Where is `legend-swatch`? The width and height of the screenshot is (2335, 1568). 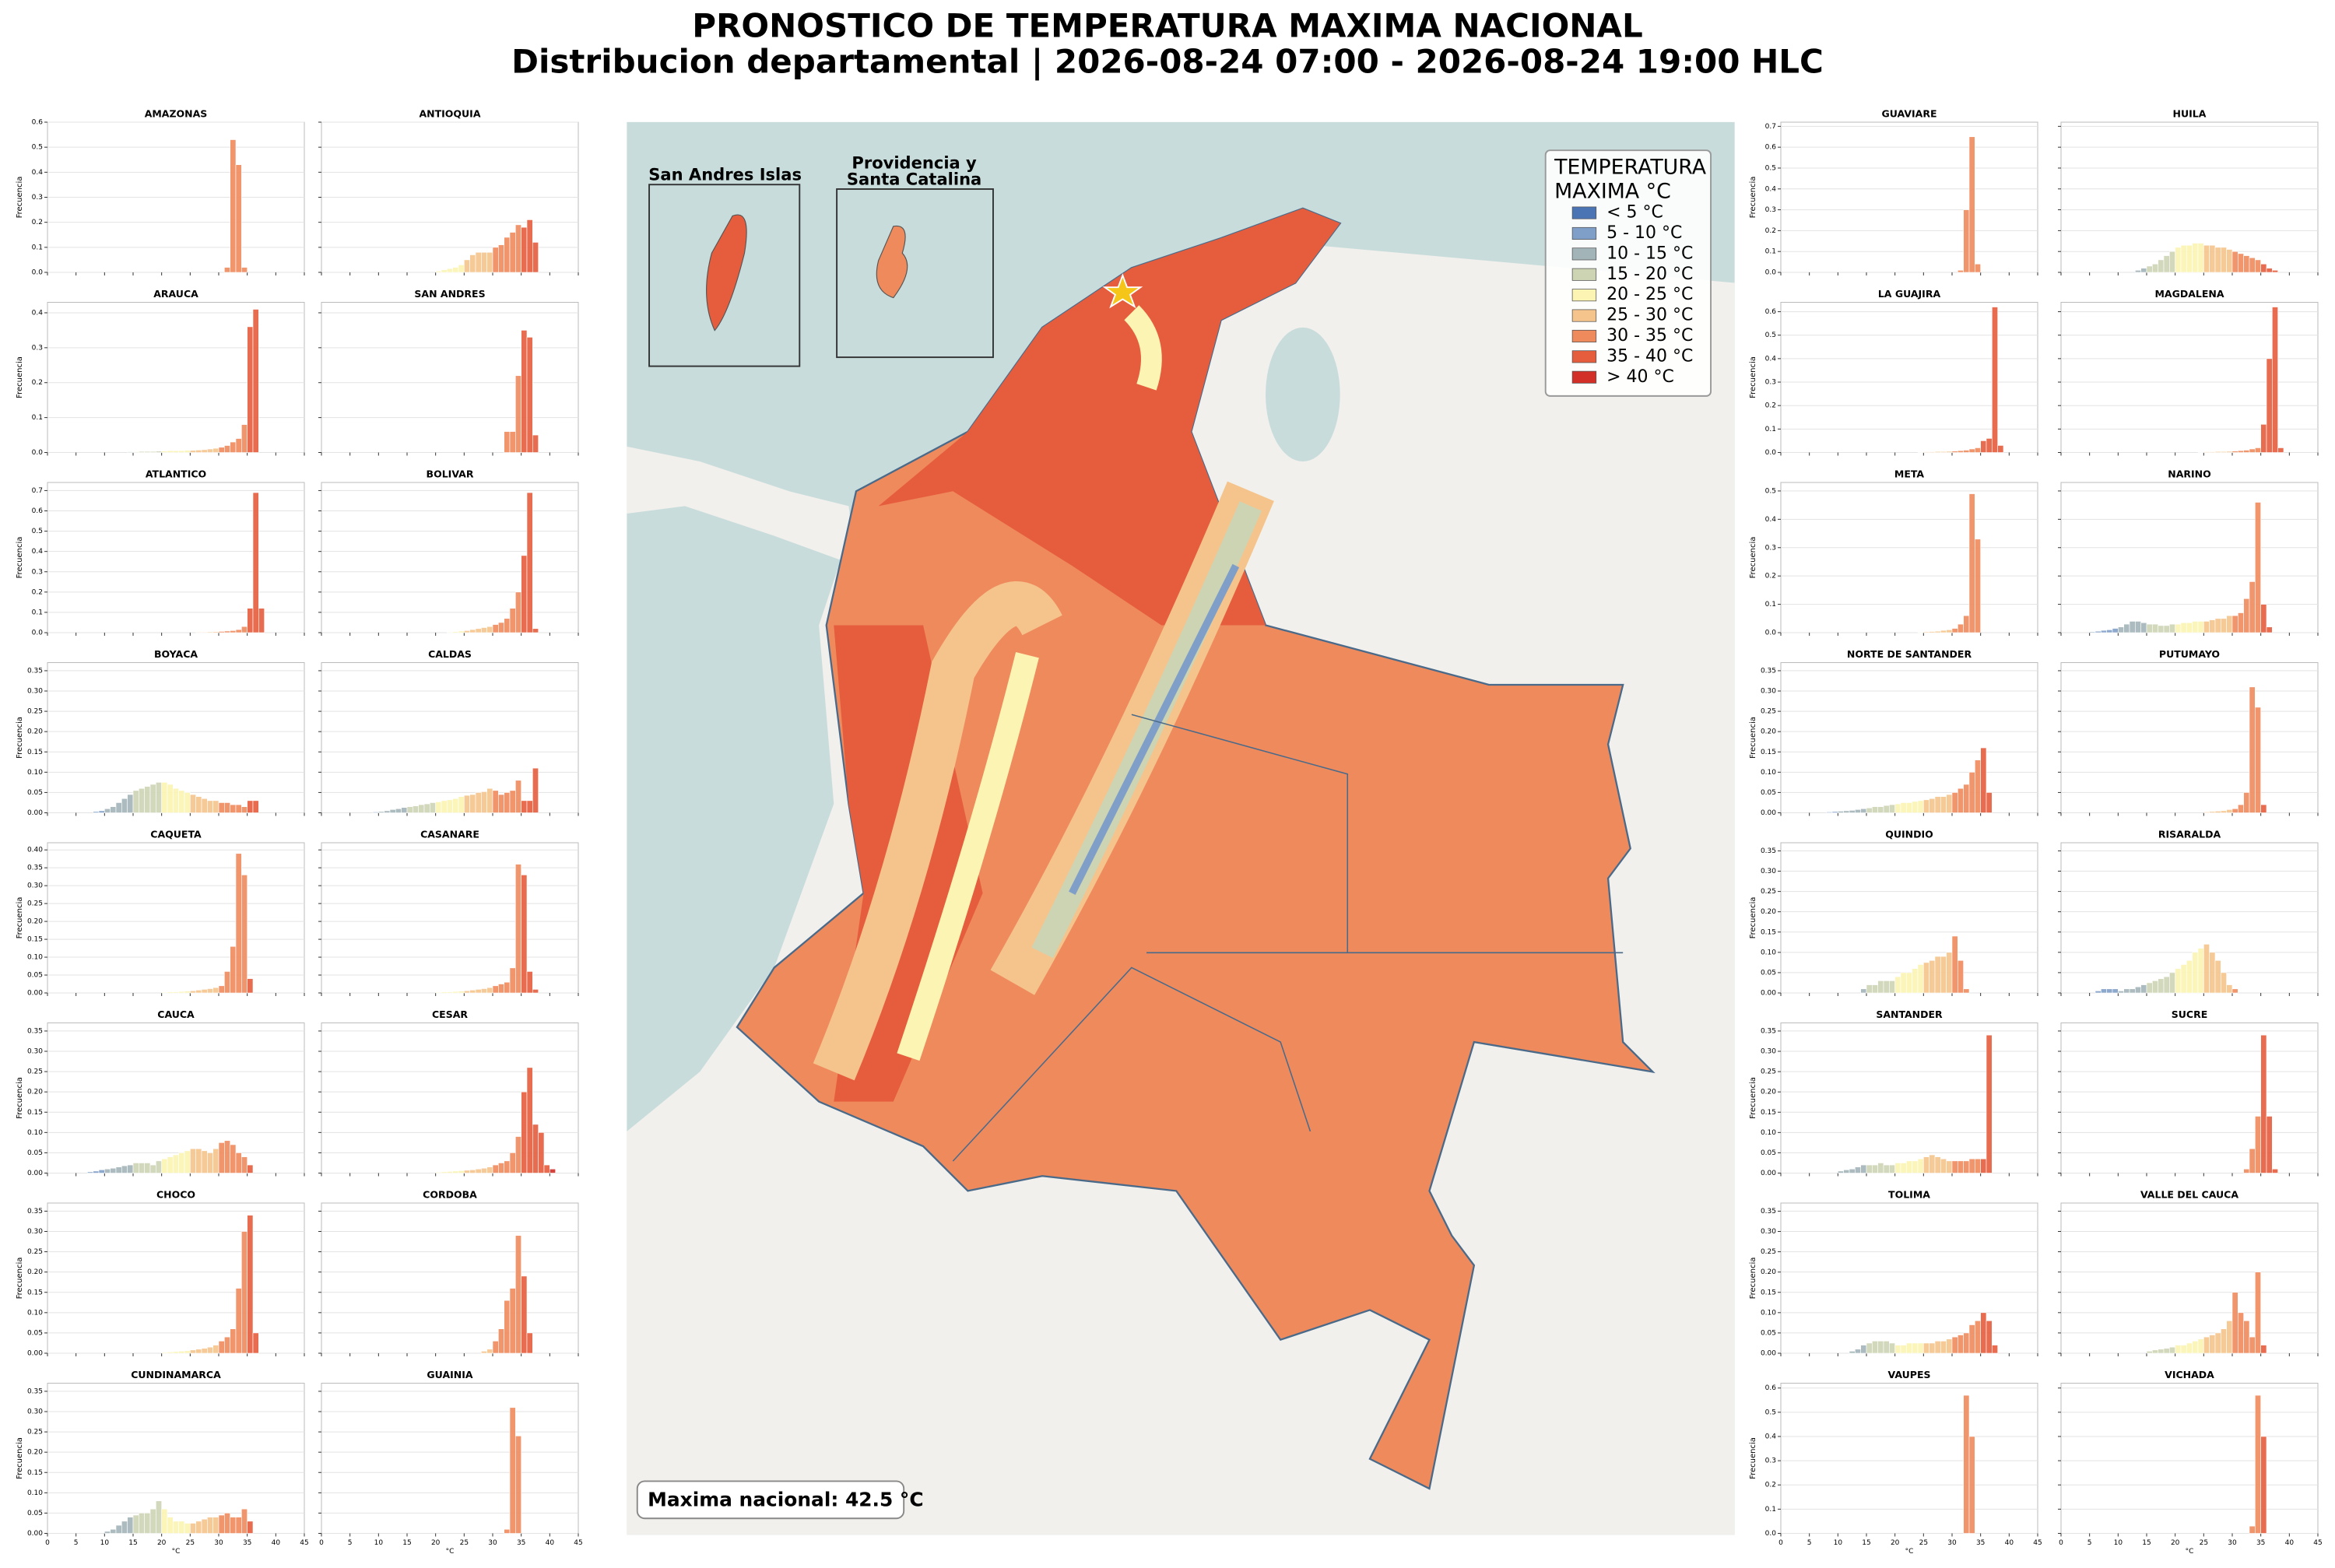 legend-swatch is located at coordinates (1584, 254).